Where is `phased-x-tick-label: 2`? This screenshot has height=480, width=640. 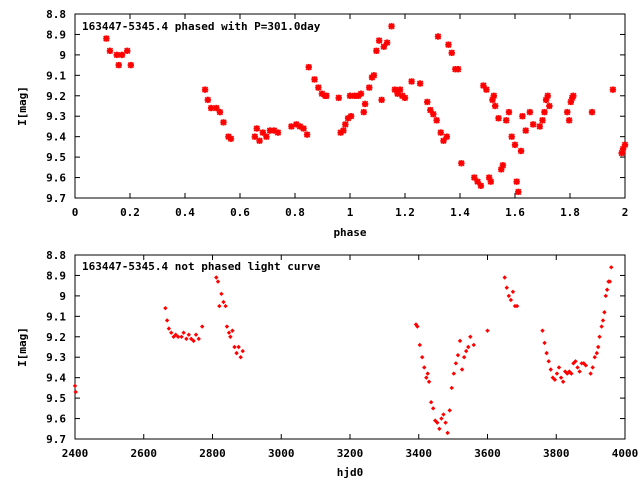 phased-x-tick-label: 2 is located at coordinates (625, 212).